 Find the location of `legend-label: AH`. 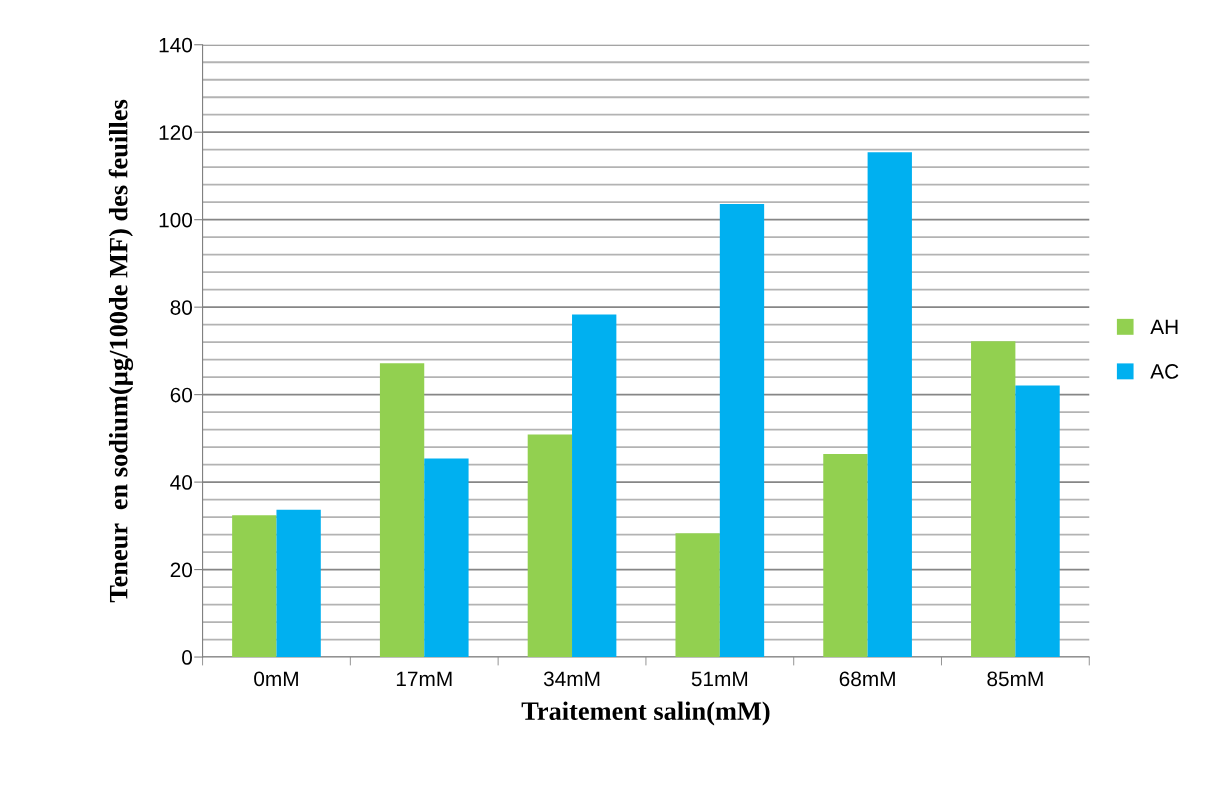

legend-label: AH is located at coordinates (1164, 327).